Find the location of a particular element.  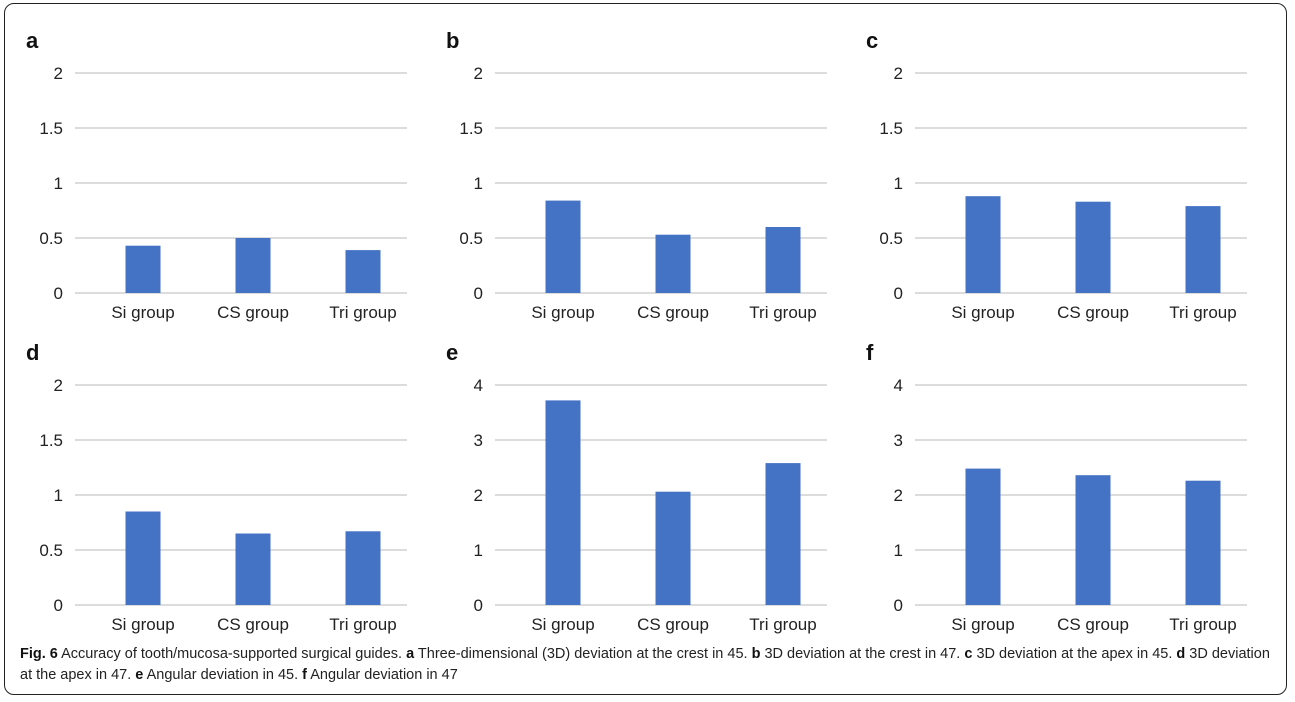

caption-letter-b: b is located at coordinates (756, 654).